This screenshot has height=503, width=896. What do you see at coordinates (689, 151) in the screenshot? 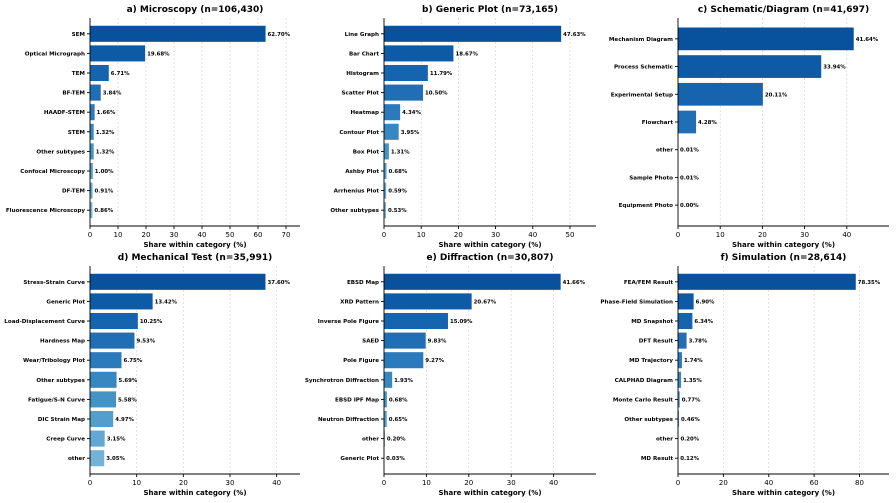
I see `value-label: 0.01%` at bounding box center [689, 151].